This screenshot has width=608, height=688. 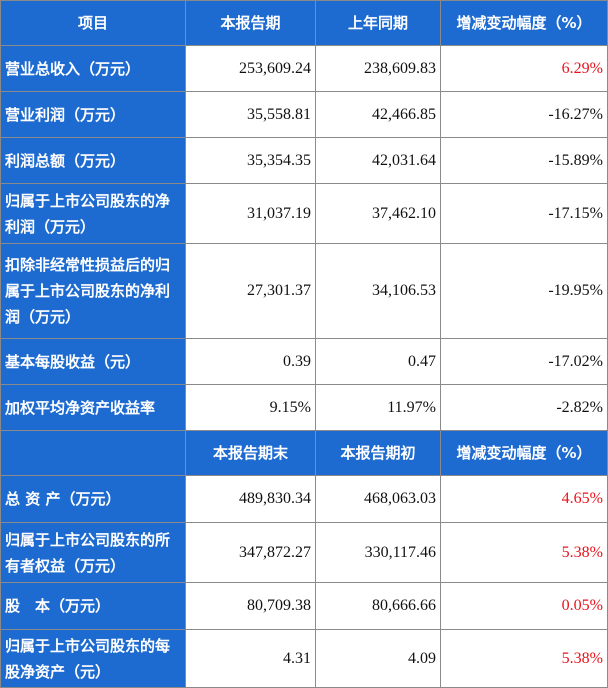 What do you see at coordinates (378, 160) in the screenshot?
I see `previous-value: 42,031.64` at bounding box center [378, 160].